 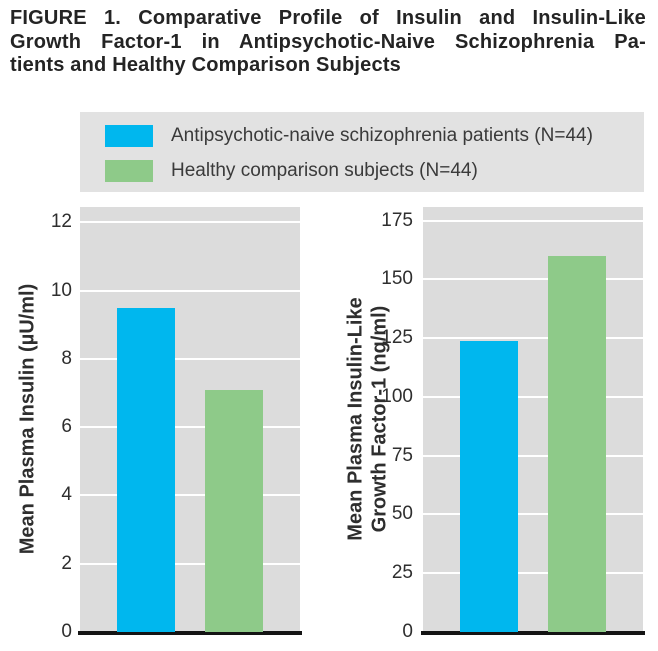 I want to click on y-tick-label-4: 4, so click(x=66, y=495).